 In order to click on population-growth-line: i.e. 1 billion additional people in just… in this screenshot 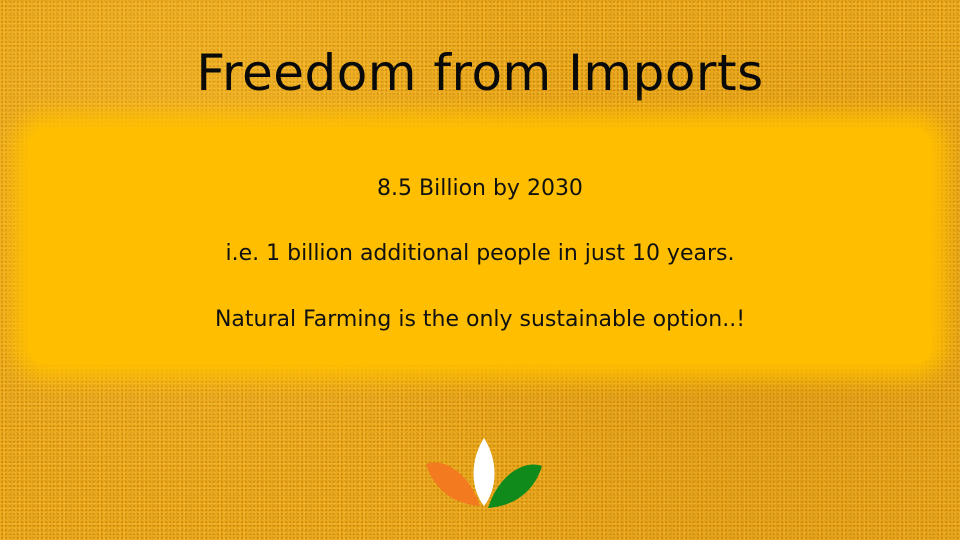, I will do `click(480, 253)`.